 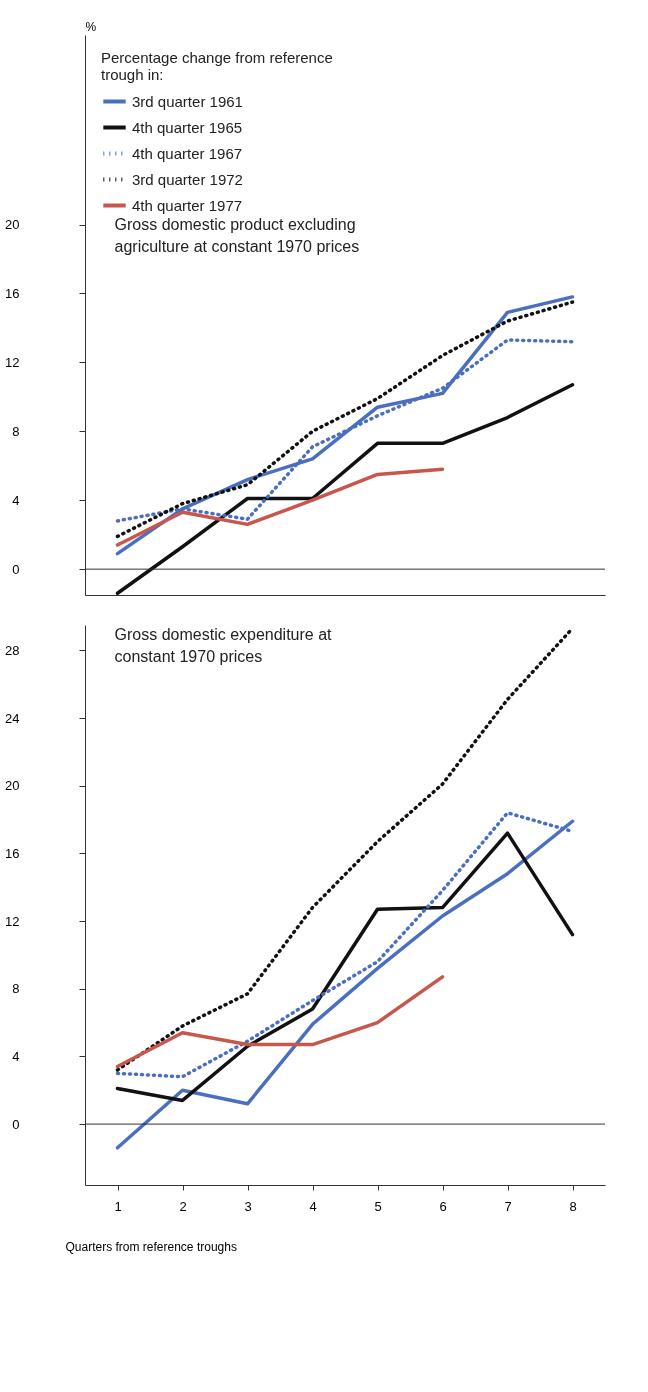 What do you see at coordinates (12, 650) in the screenshot?
I see `y-tick-label: 28` at bounding box center [12, 650].